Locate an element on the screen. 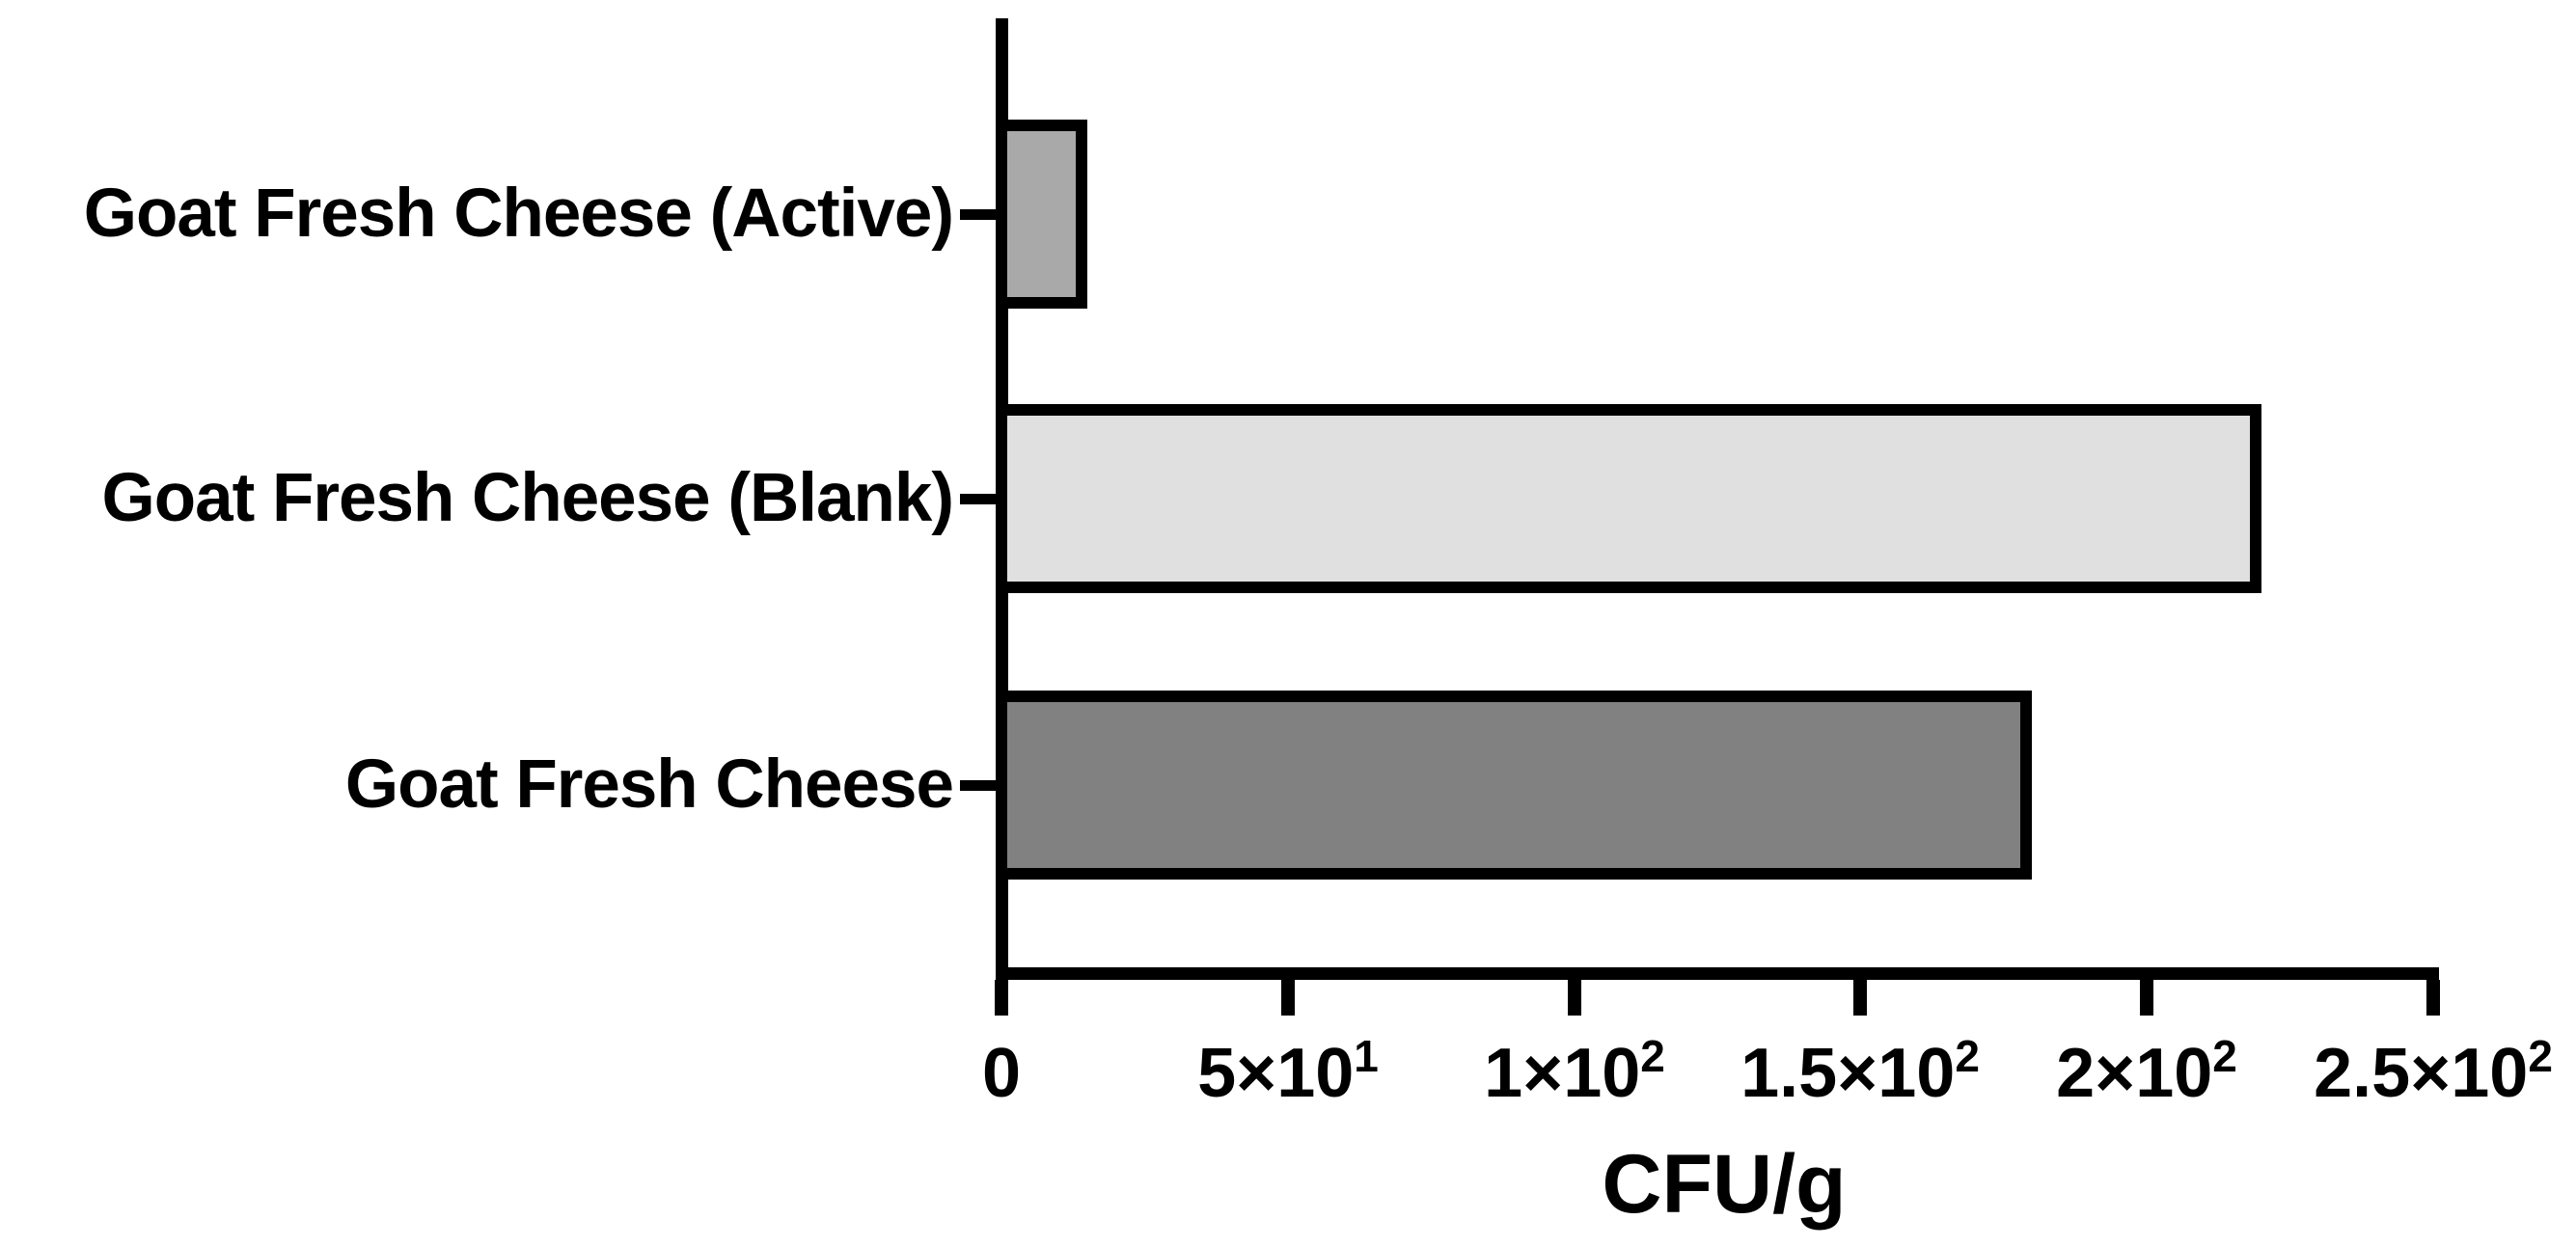  tick-label-base: 1×10 is located at coordinates (1562, 1073).